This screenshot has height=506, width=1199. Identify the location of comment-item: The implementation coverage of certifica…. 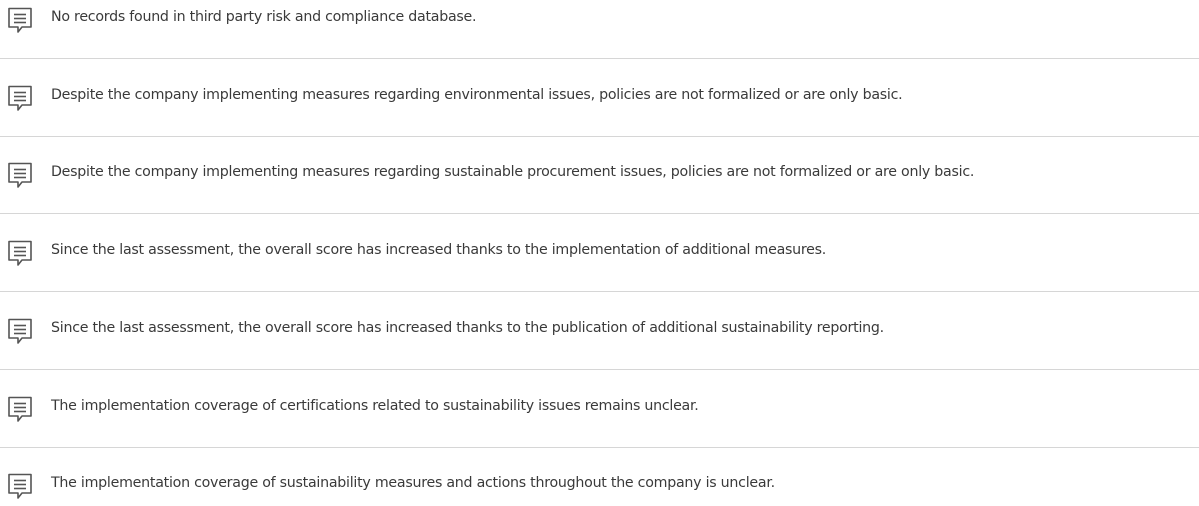
(599, 409).